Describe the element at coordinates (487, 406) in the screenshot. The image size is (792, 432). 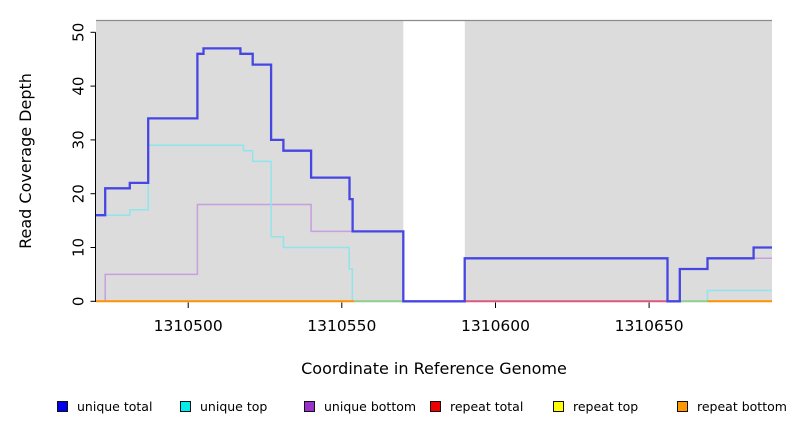
I see `legend-label: repeat total` at that location.